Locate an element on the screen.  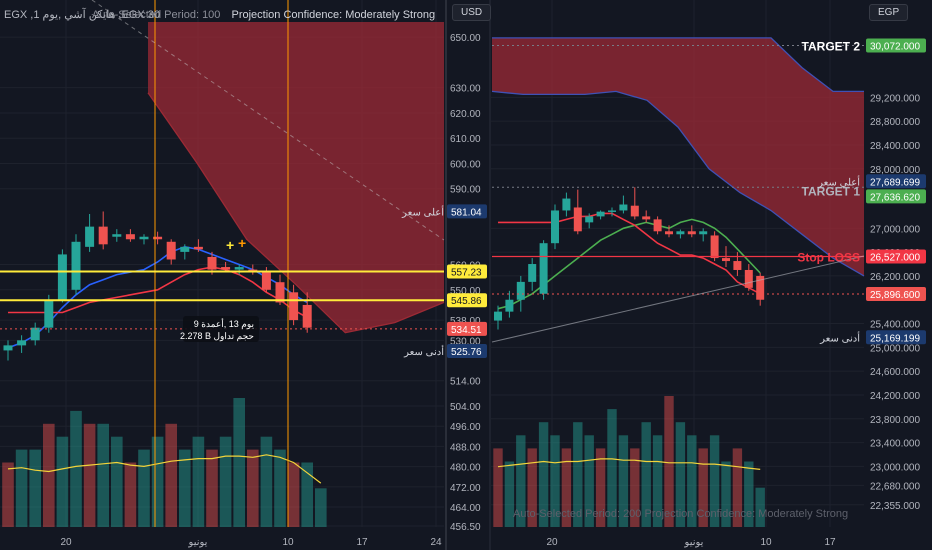
confidence-legend: Projection Confidence: Moderately Strong is located at coordinates (333, 15).